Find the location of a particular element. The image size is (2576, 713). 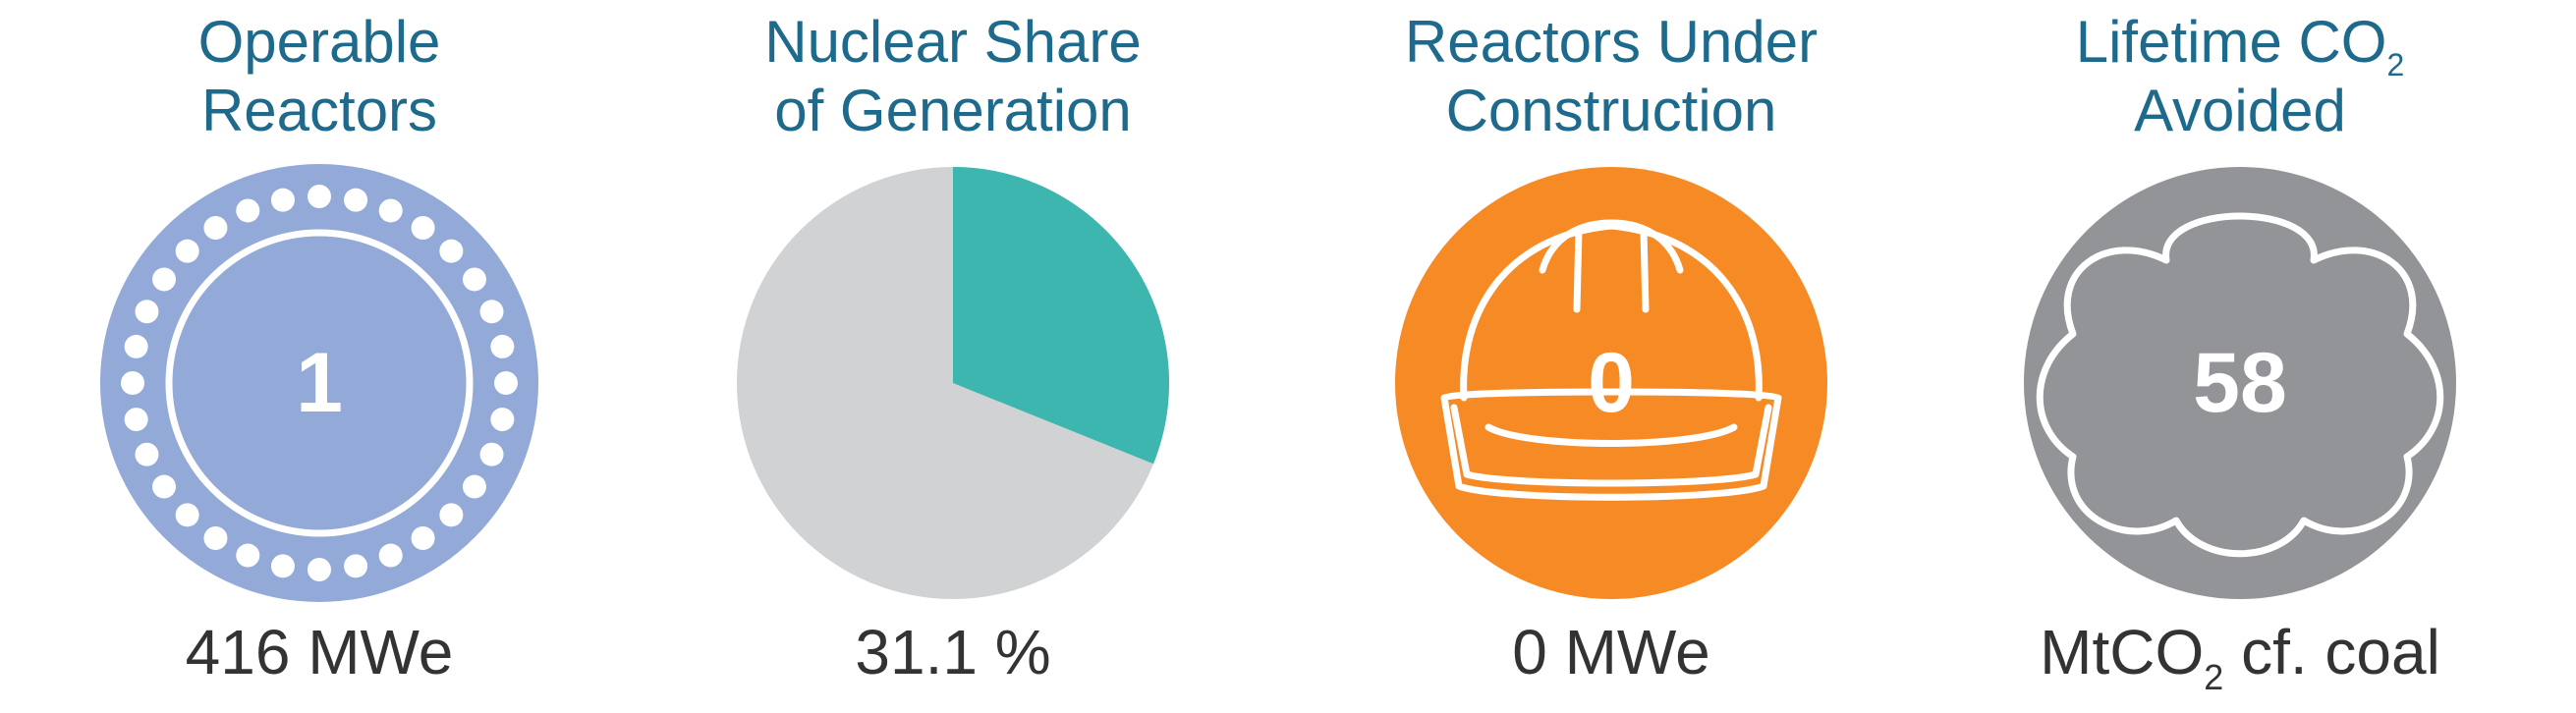

nuclear-share-title-line2: of Generation is located at coordinates (953, 110).